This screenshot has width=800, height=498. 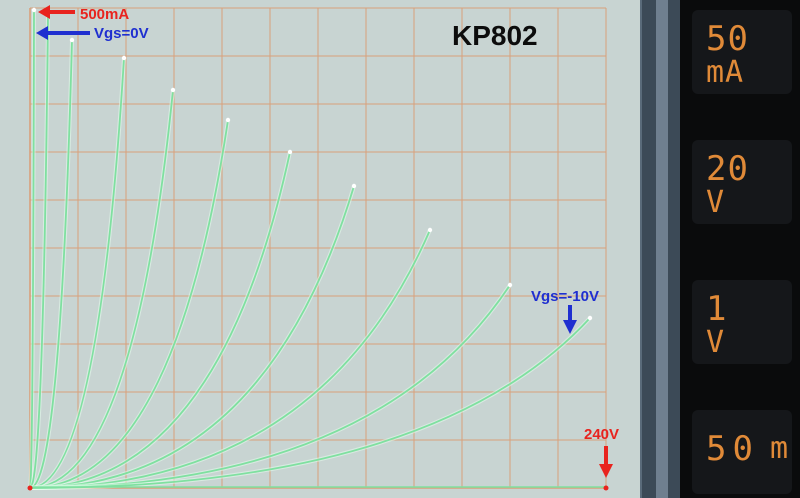 What do you see at coordinates (662, 249) in the screenshot?
I see `bezel-strip` at bounding box center [662, 249].